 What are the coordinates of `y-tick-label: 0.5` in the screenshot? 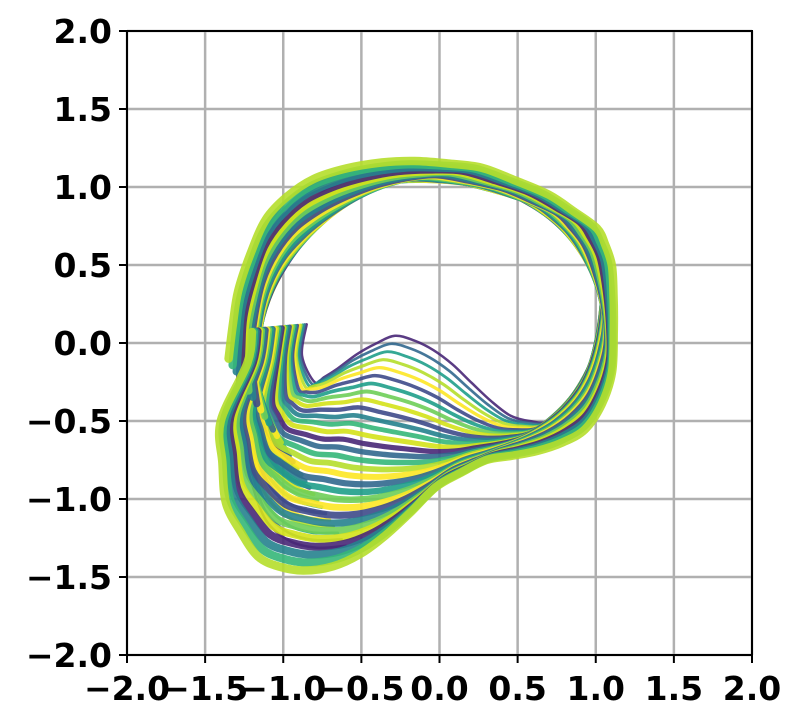 It's located at (83, 265).